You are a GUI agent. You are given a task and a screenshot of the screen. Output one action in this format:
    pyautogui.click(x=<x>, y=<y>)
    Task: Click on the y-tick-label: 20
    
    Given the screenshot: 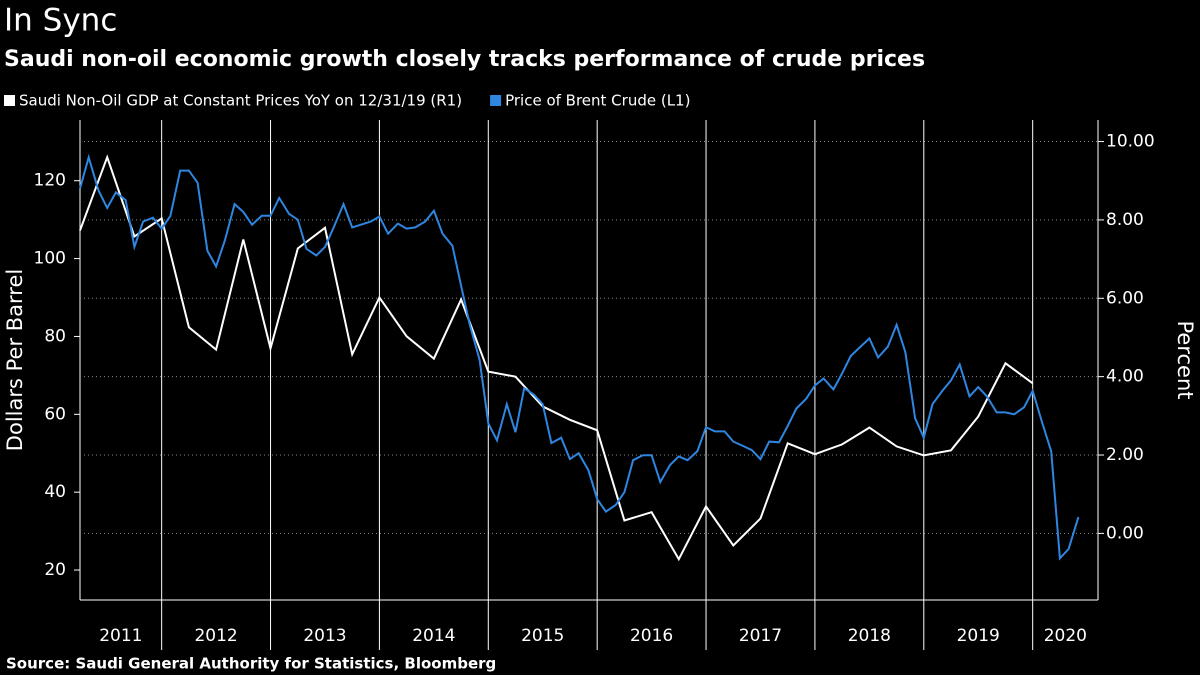 What is the action you would take?
    pyautogui.click(x=55, y=570)
    